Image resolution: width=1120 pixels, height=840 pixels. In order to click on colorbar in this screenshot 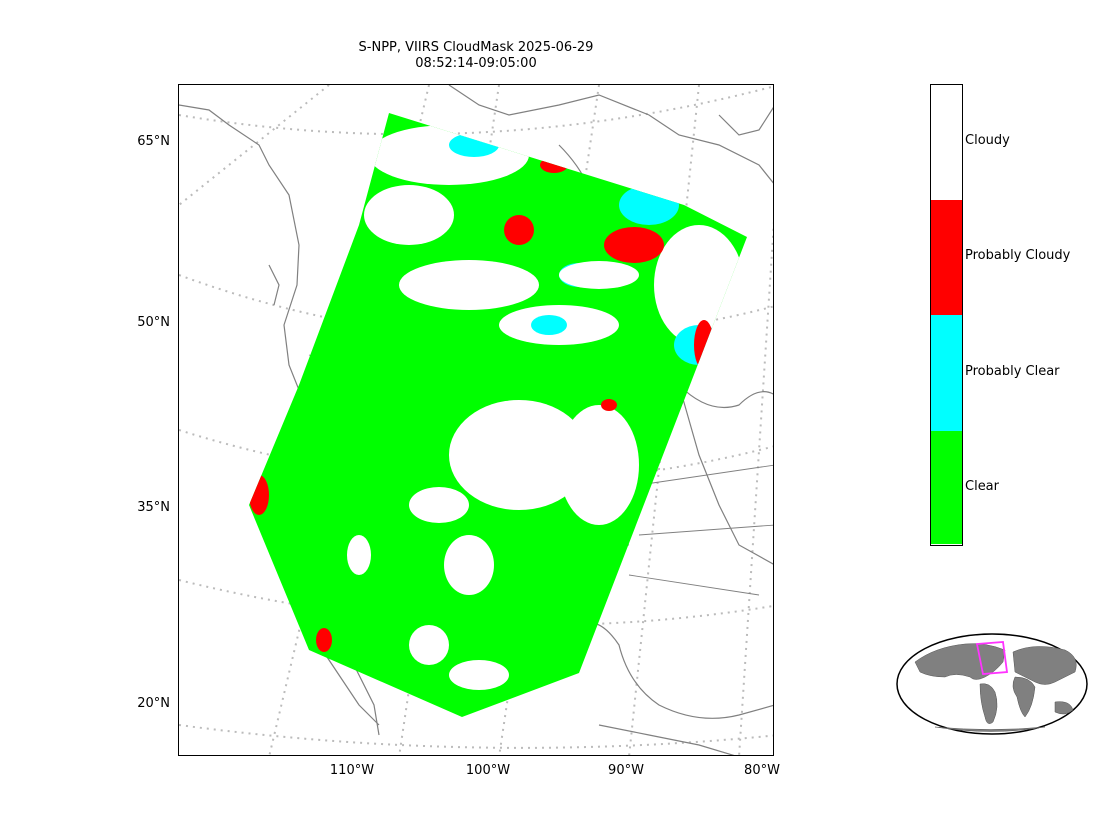, I will do `click(946, 315)`.